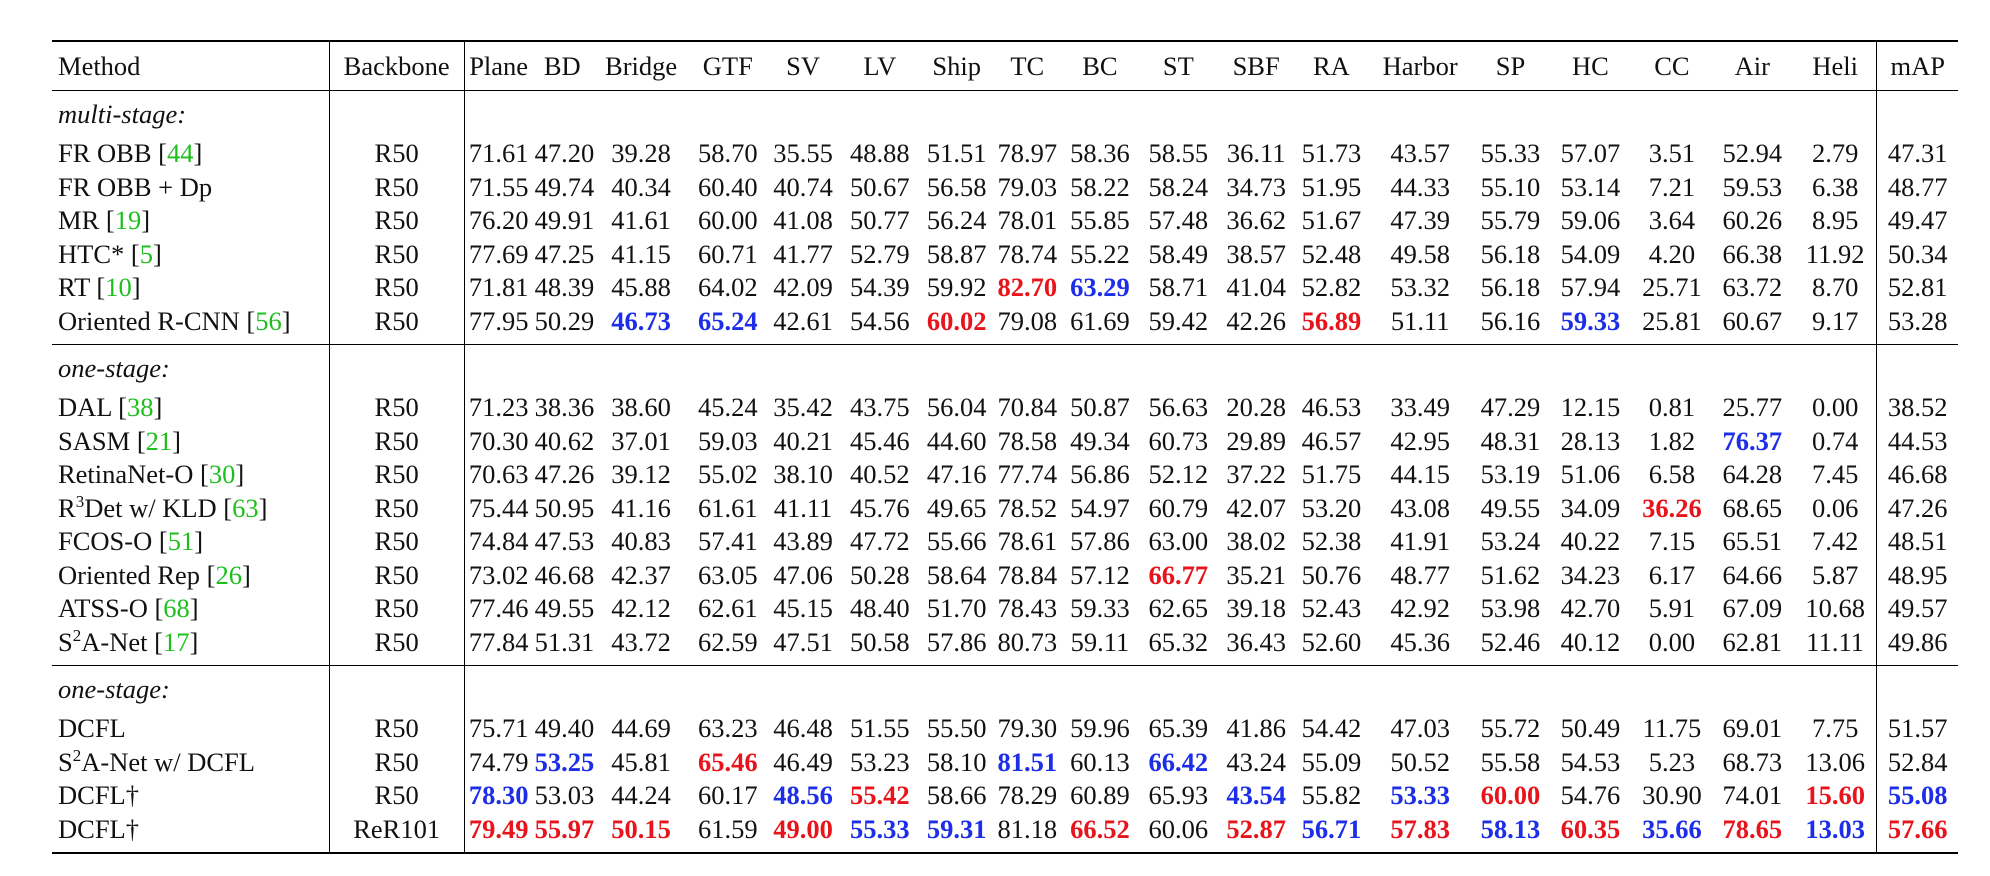  What do you see at coordinates (1331, 220) in the screenshot?
I see `value-ra: 51.67` at bounding box center [1331, 220].